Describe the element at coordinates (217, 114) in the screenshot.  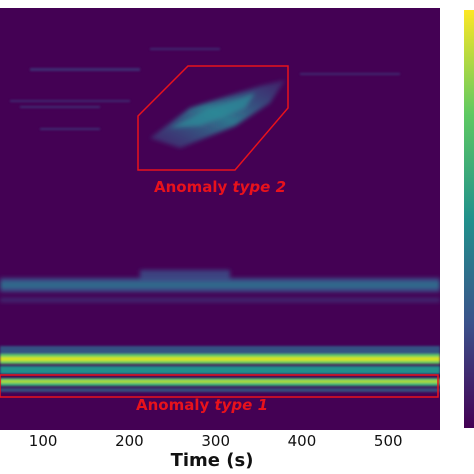
I see `anomaly-type-2-blob` at that location.